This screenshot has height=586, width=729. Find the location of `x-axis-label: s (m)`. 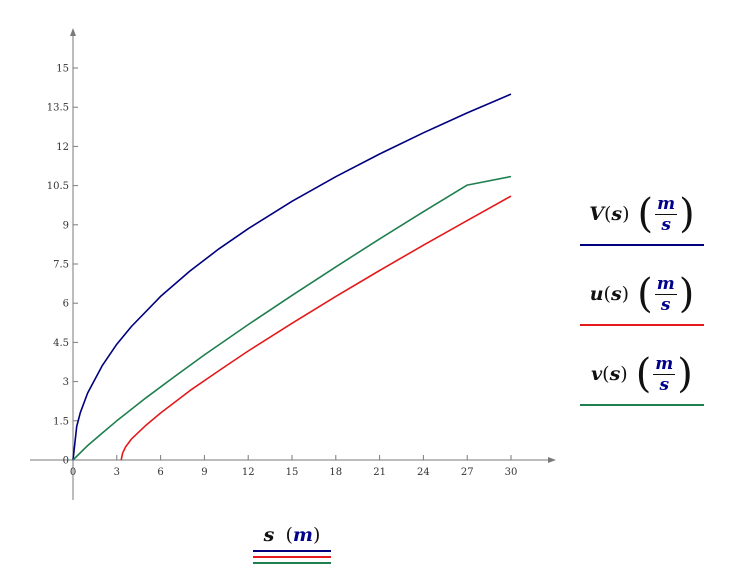

x-axis-label: s (m) is located at coordinates (292, 544).